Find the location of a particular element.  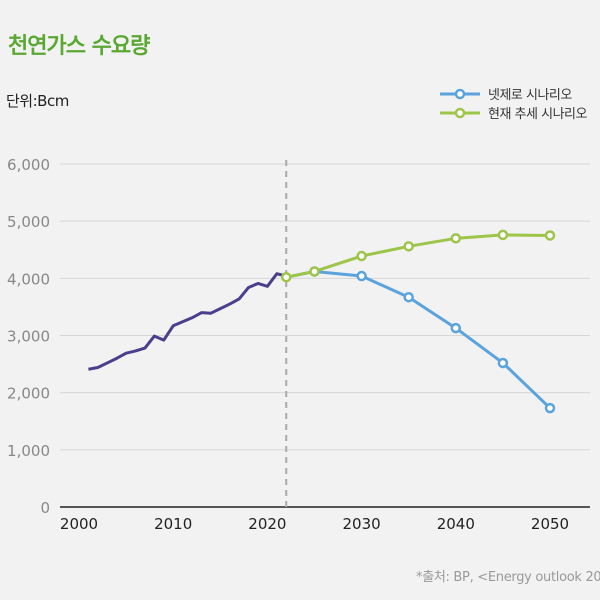

y-tick-label: 5,000 is located at coordinates (28, 222).